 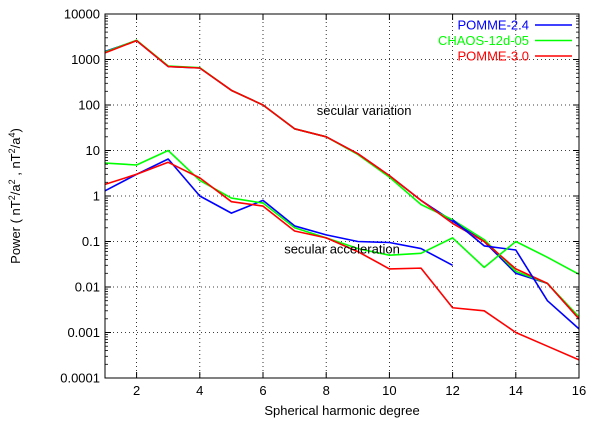 I want to click on y-label-part: ), so click(x=15, y=130).